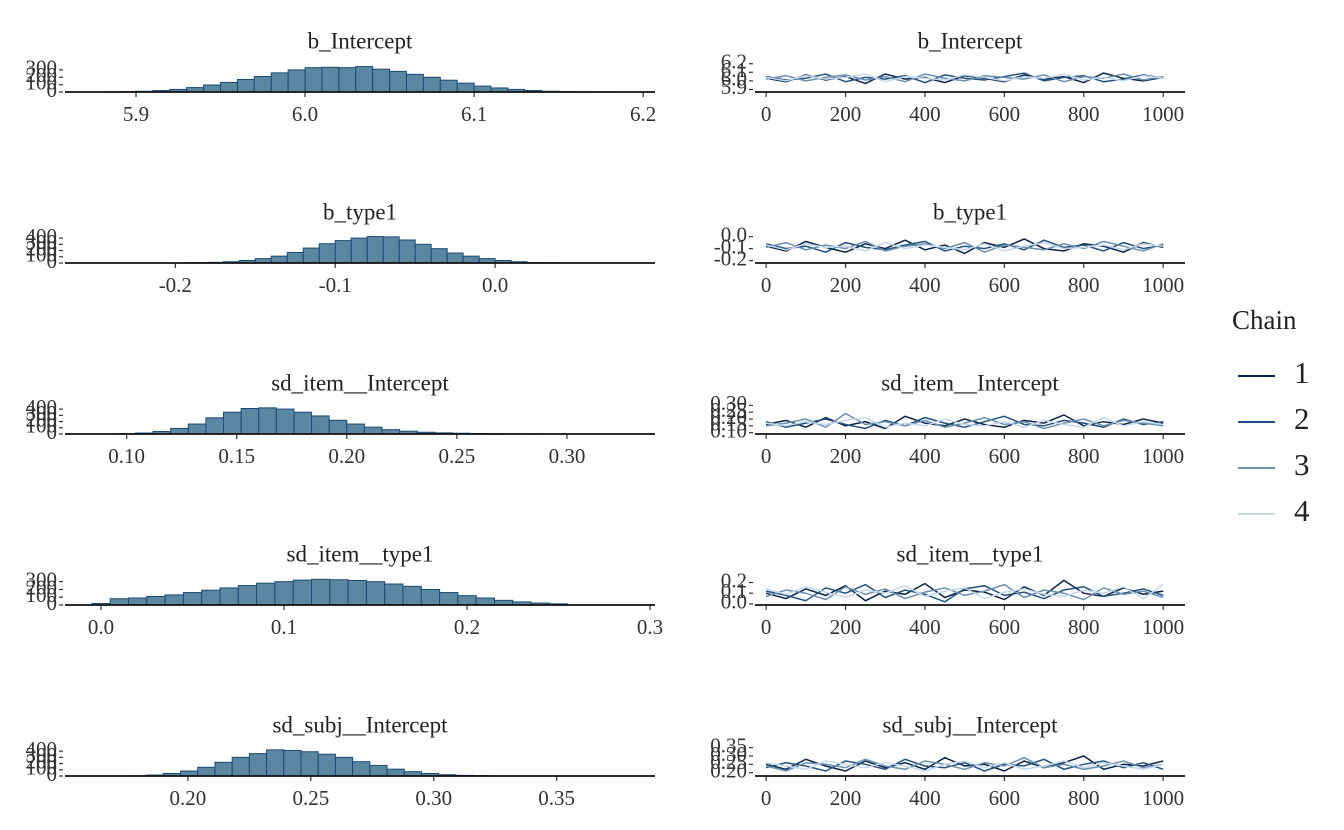 Image resolution: width=1344 pixels, height=830 pixels. What do you see at coordinates (734, 591) in the screenshot?
I see `y-tick-label: 0.1` at bounding box center [734, 591].